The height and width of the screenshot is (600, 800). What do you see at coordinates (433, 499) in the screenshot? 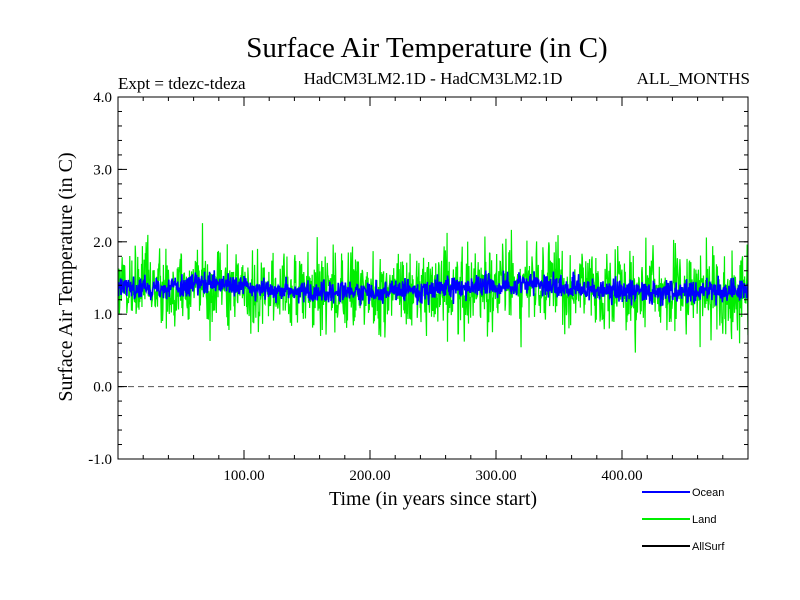
I see `x-axis-label: Time (in years since start)` at bounding box center [433, 499].